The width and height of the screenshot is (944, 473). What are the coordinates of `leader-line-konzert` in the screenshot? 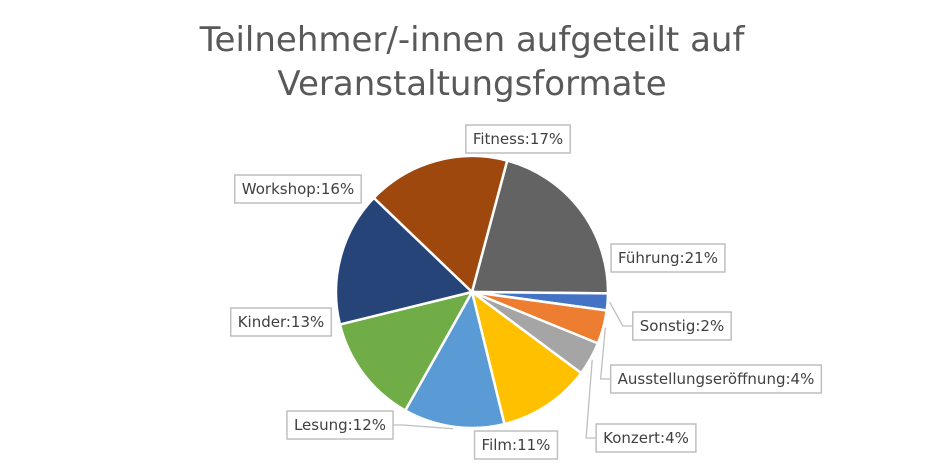 It's located at (591, 399).